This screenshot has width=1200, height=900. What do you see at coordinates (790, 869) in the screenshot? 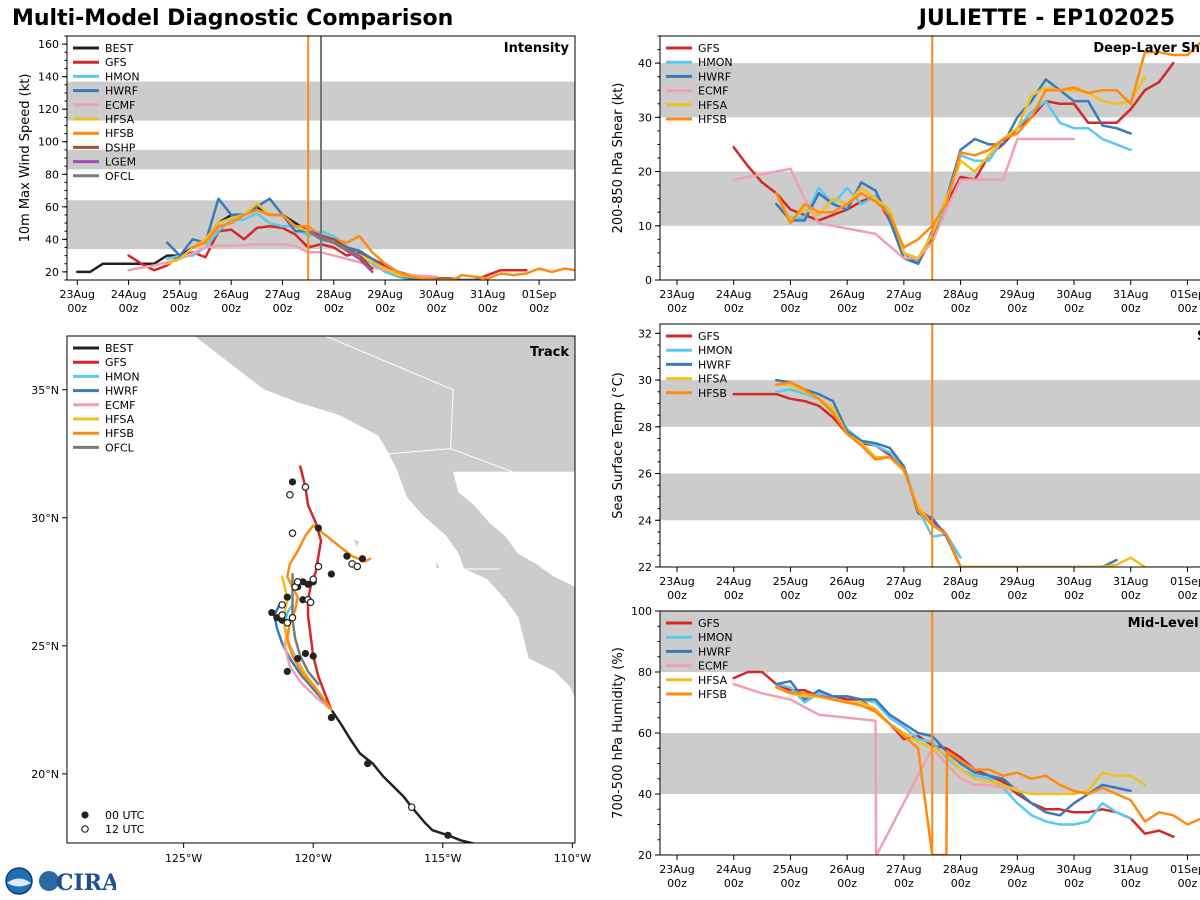
I see `rh-xtick-label: 25Aug` at bounding box center [790, 869].